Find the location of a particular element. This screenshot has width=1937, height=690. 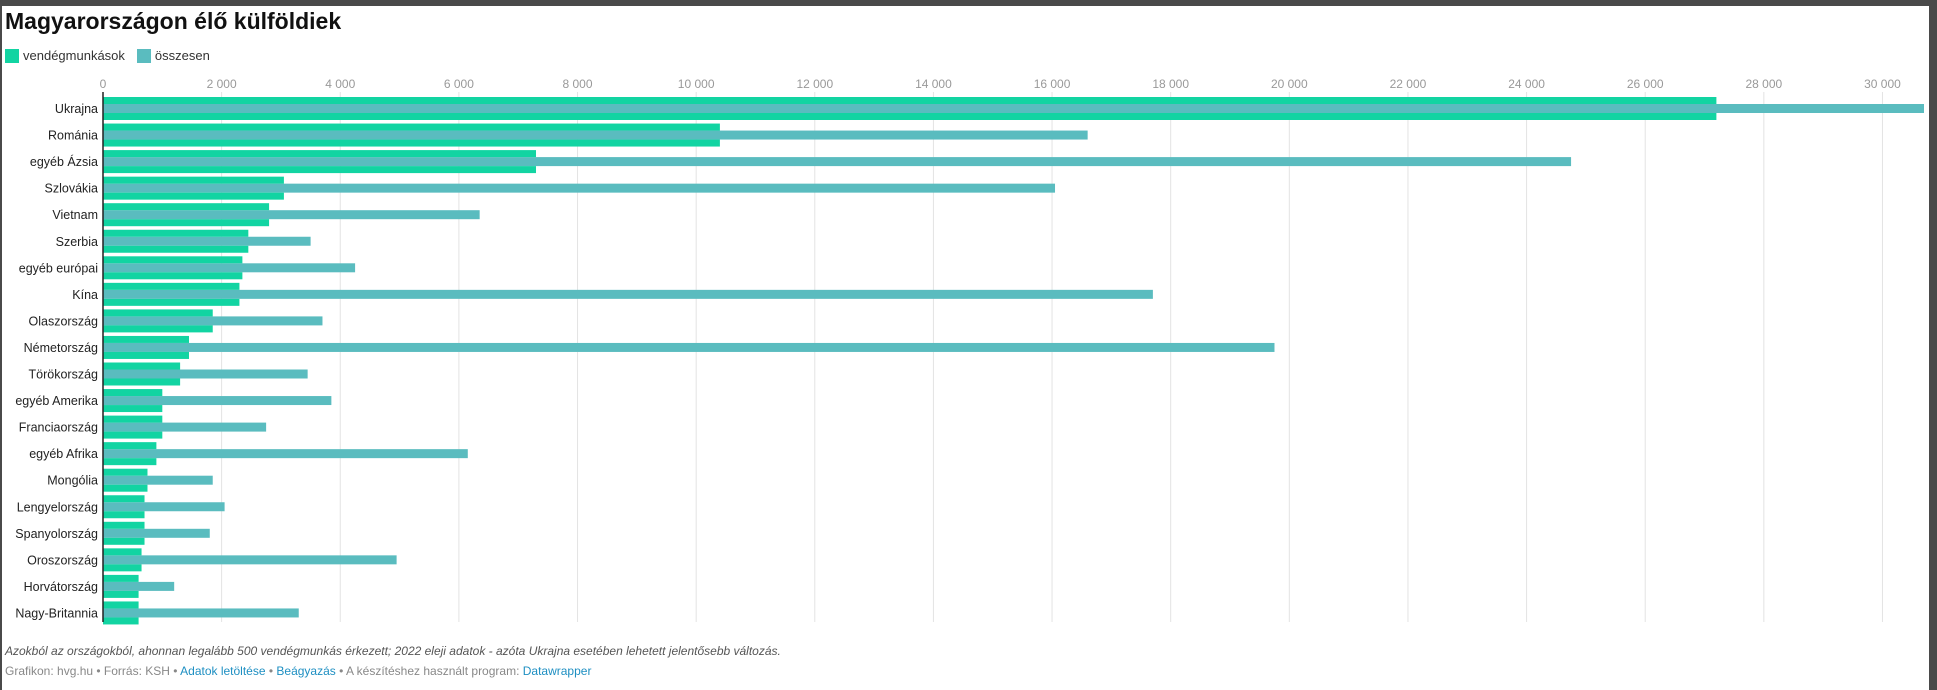

category-label-egy-b-afrika: egyéb Afrika is located at coordinates (63, 454).